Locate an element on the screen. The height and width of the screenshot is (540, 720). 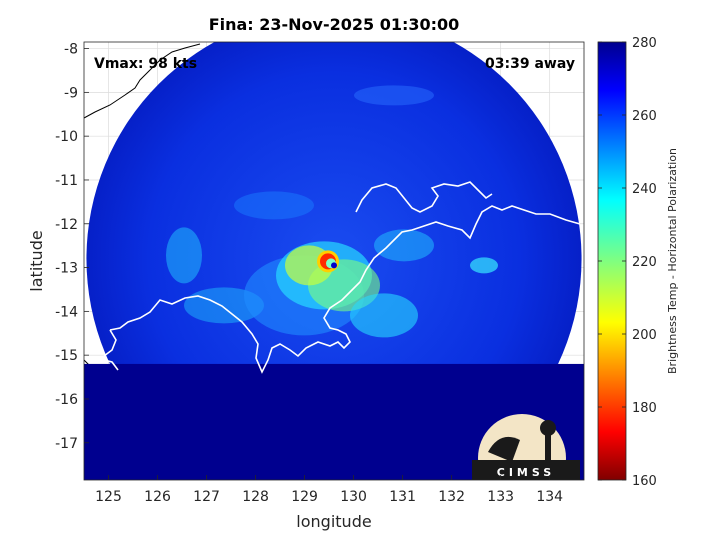
colorbar-ticks: 280 260 240 220 200 180 160 is located at coordinates (627, 262).